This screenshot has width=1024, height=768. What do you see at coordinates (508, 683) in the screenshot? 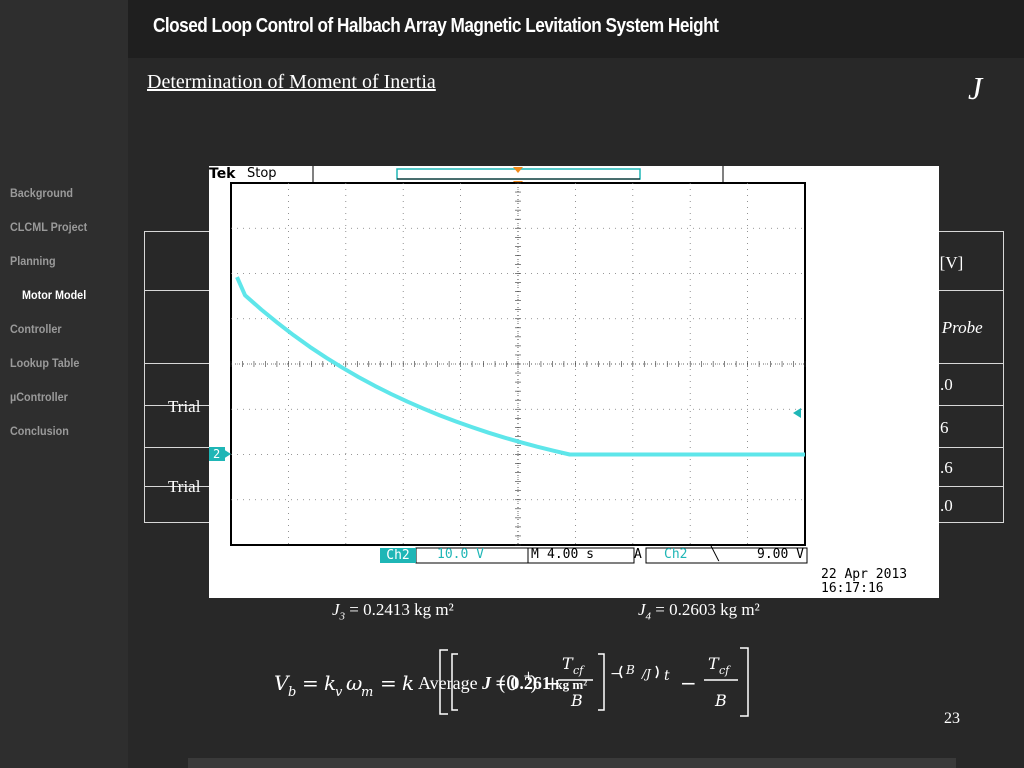
I see `svg-text: (0` at bounding box center [508, 683].